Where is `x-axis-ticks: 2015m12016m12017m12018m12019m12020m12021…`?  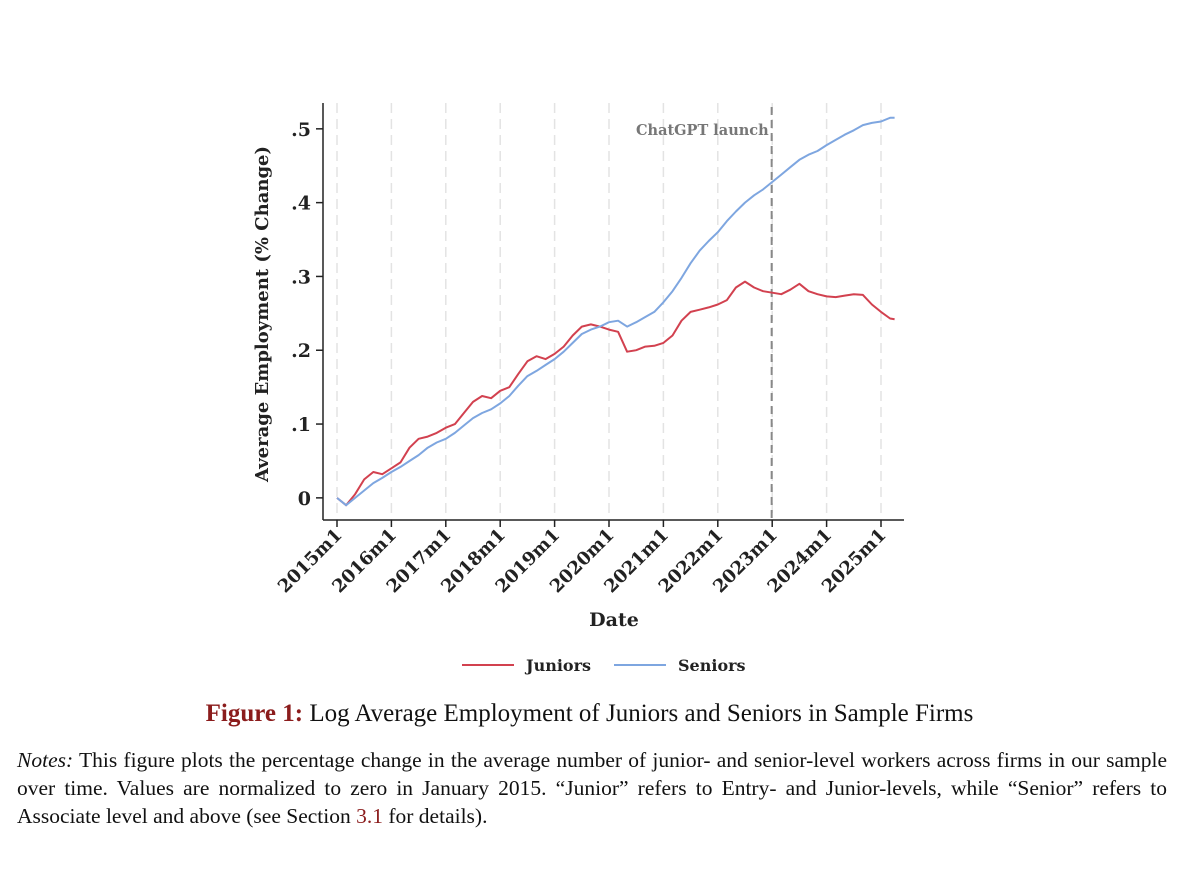 x-axis-ticks: 2015m12016m12017m12018m12019m12020m12021… is located at coordinates (582, 558).